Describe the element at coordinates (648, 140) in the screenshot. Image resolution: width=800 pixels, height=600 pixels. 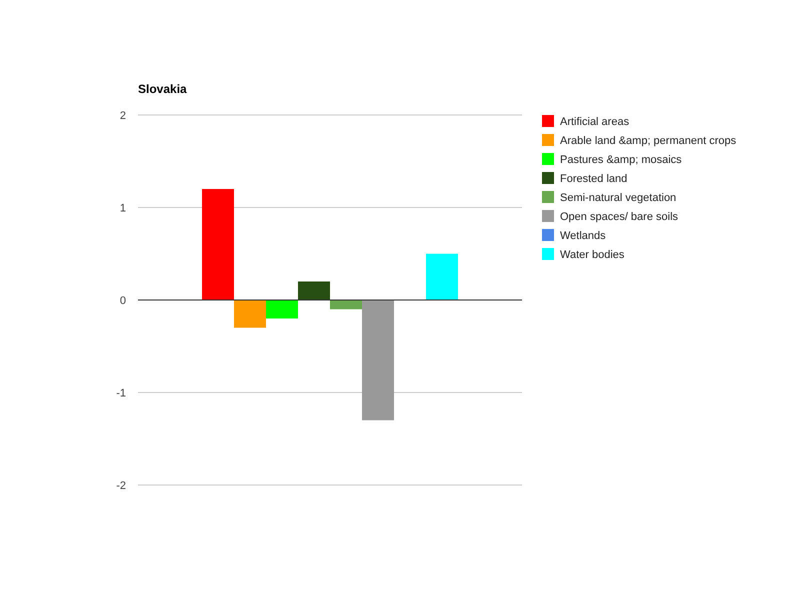
I see `legend-label: Arable land &amp; permanent crops` at that location.